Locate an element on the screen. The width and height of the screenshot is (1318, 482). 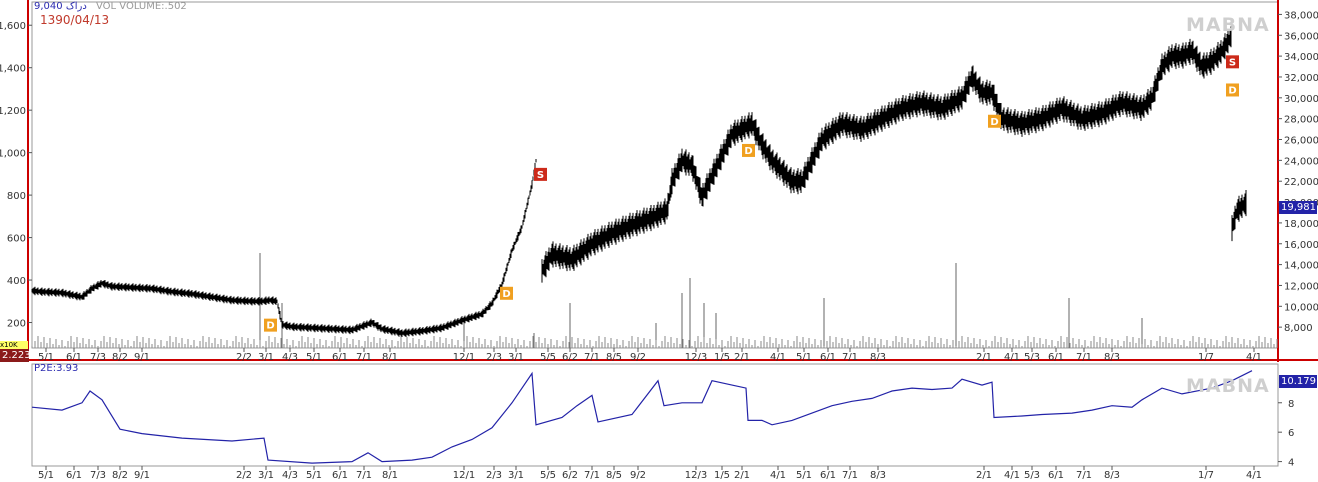
left-axis-label: 1,600 is located at coordinates (13, 26).